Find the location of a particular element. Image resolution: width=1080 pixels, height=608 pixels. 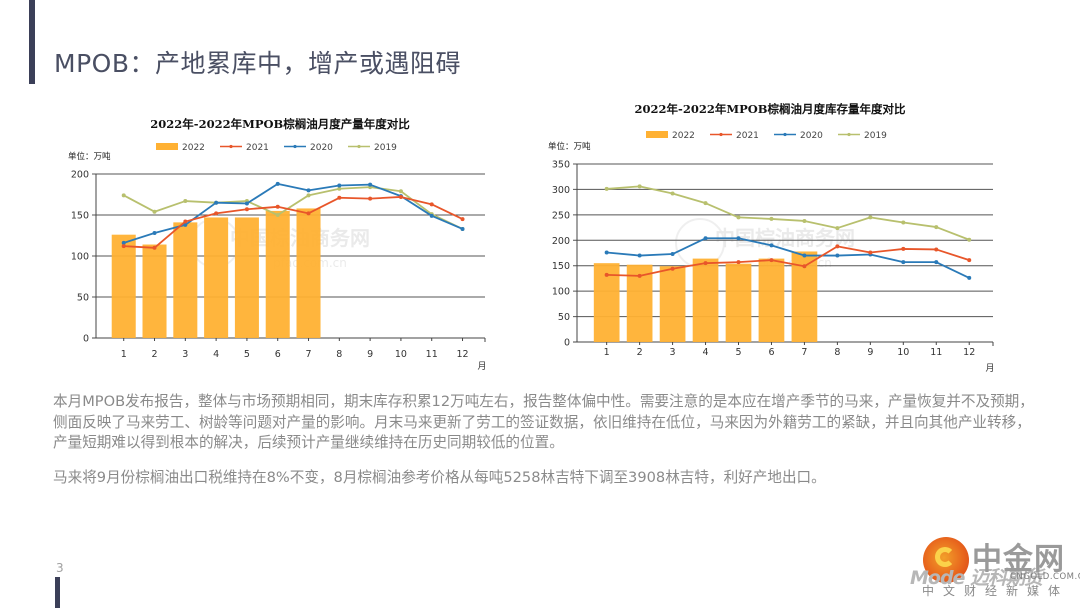

chart-title: 2022年-2022年MPOB棕榈油月度库存量年度对比 is located at coordinates (770, 109).